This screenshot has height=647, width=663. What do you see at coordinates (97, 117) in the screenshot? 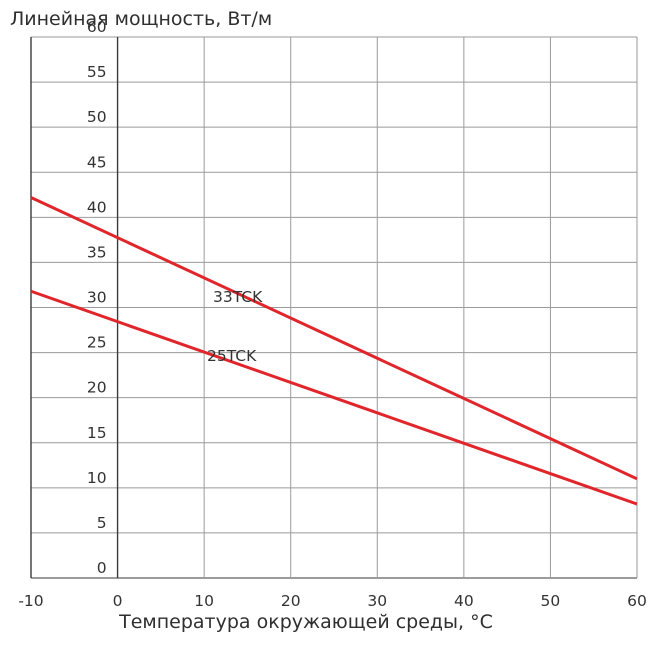
I see `y-tick-label: 50` at bounding box center [97, 117].